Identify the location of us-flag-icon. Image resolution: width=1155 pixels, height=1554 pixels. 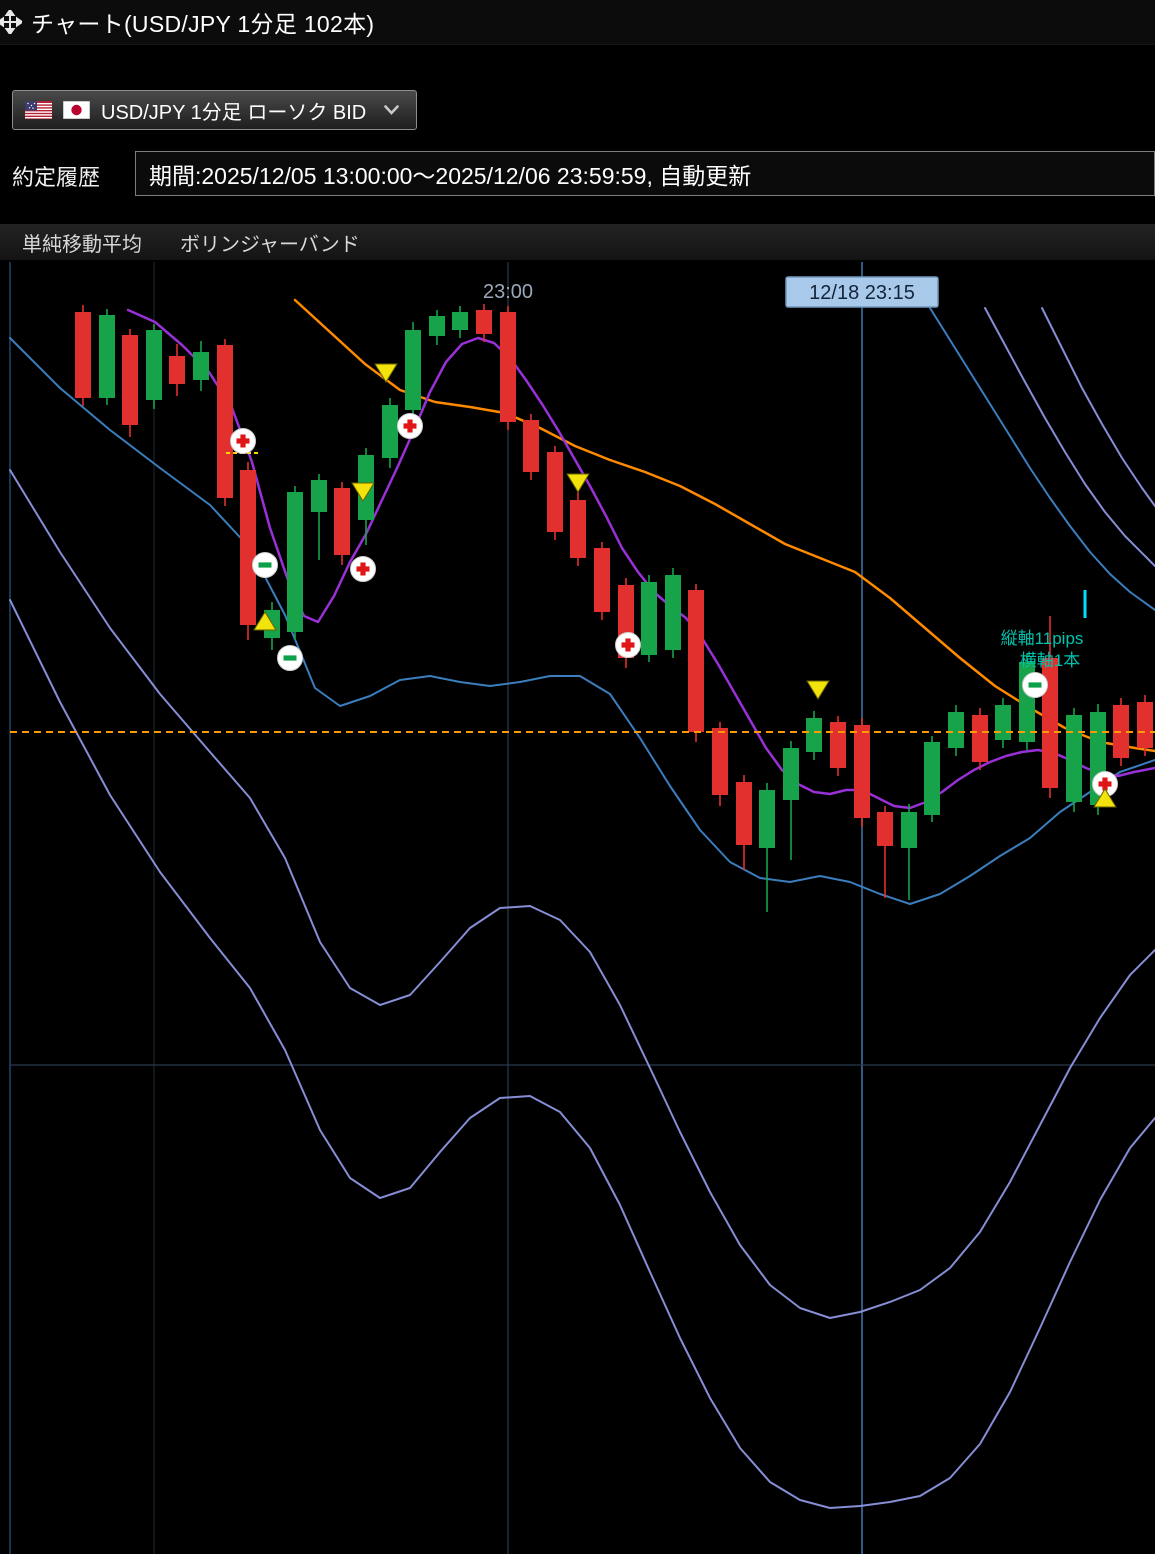
(38, 110).